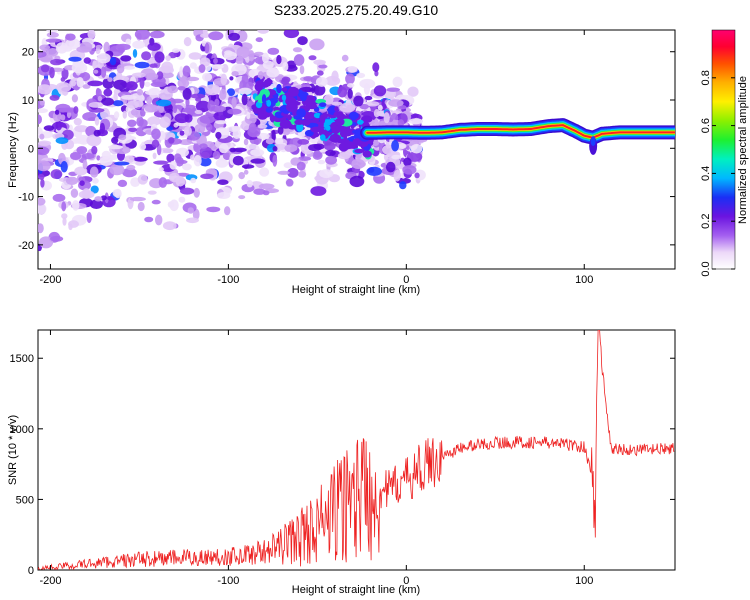 This screenshot has width=750, height=600. I want to click on y-tick-label: 10, so click(28, 101).